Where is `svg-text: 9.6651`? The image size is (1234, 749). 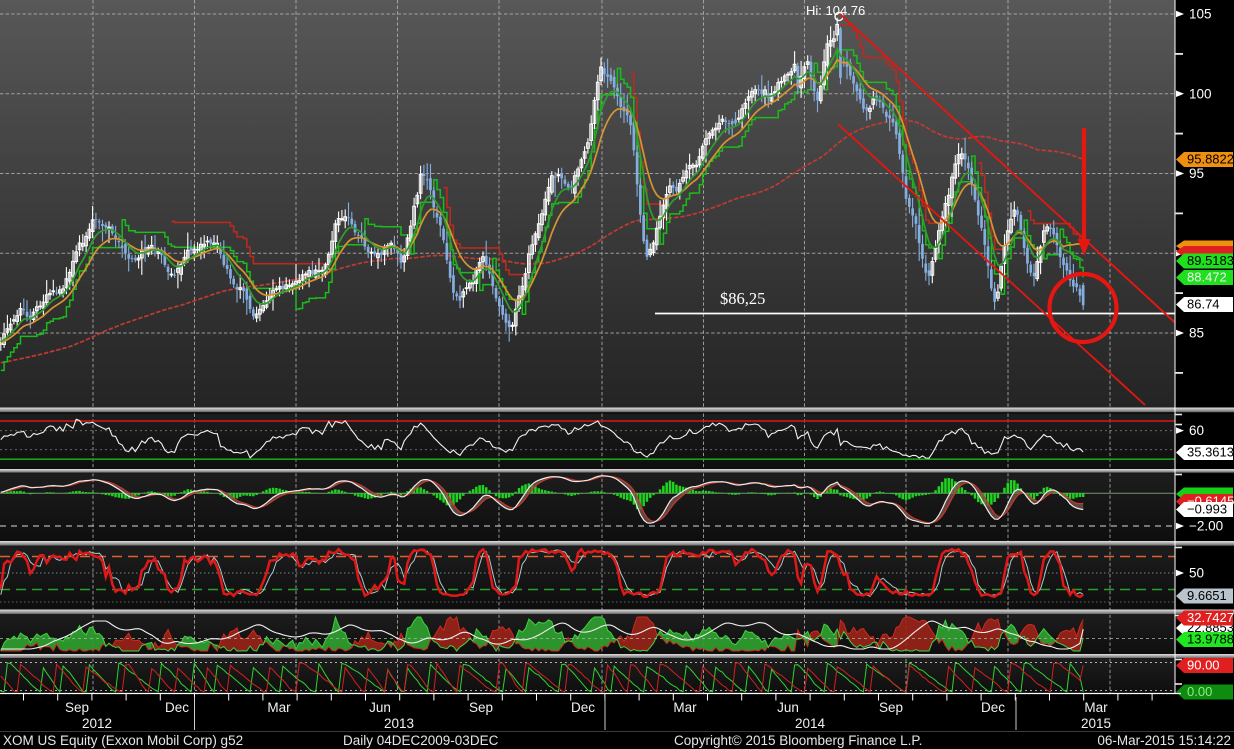
svg-text: 9.6651 is located at coordinates (1207, 595).